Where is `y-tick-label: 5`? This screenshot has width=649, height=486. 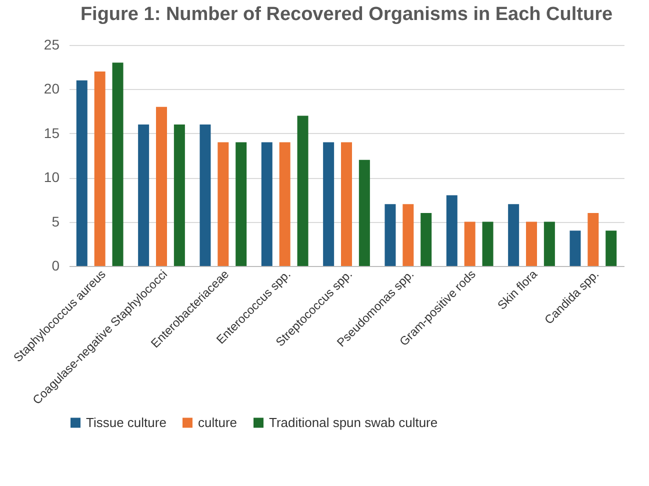 y-tick-label: 5 is located at coordinates (56, 221).